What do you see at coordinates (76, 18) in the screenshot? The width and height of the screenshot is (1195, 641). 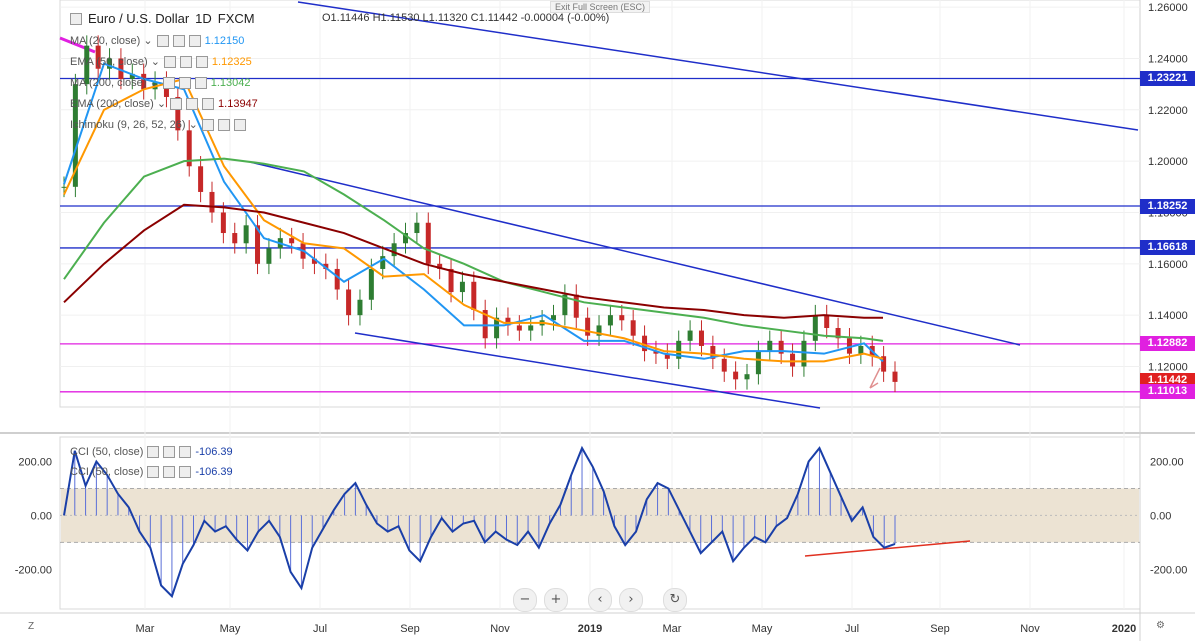 I see `collapse-icon` at bounding box center [76, 18].